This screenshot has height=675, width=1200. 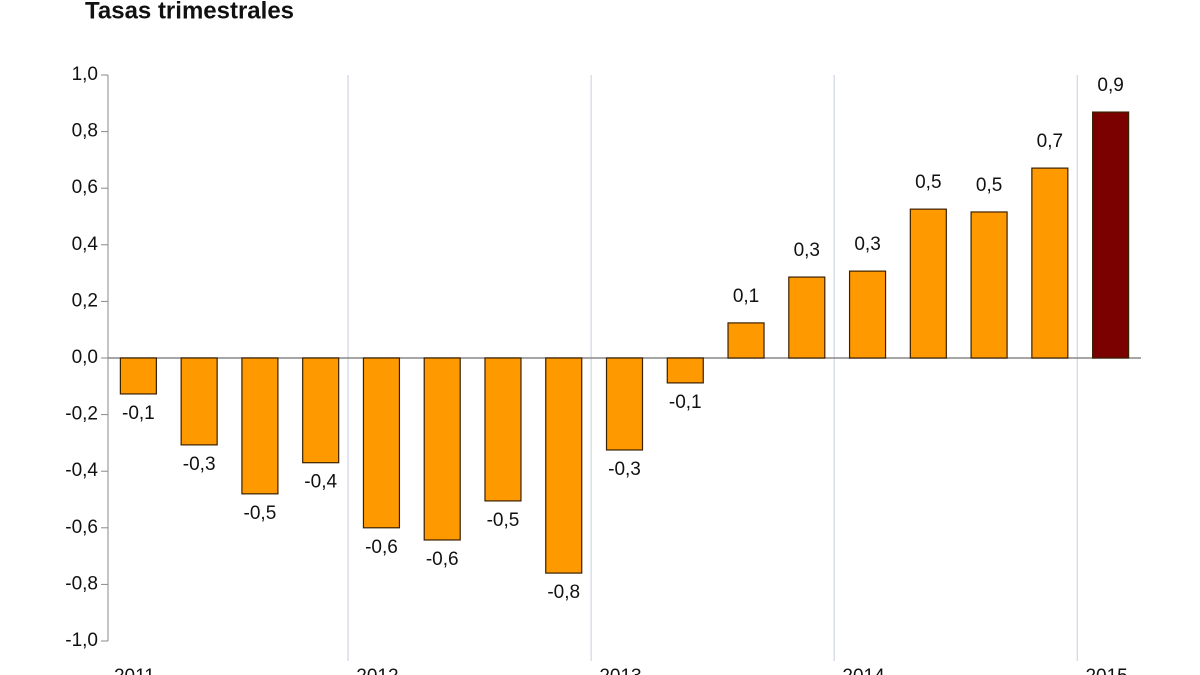 What do you see at coordinates (85, 131) in the screenshot?
I see `y-tick-label: 0,8` at bounding box center [85, 131].